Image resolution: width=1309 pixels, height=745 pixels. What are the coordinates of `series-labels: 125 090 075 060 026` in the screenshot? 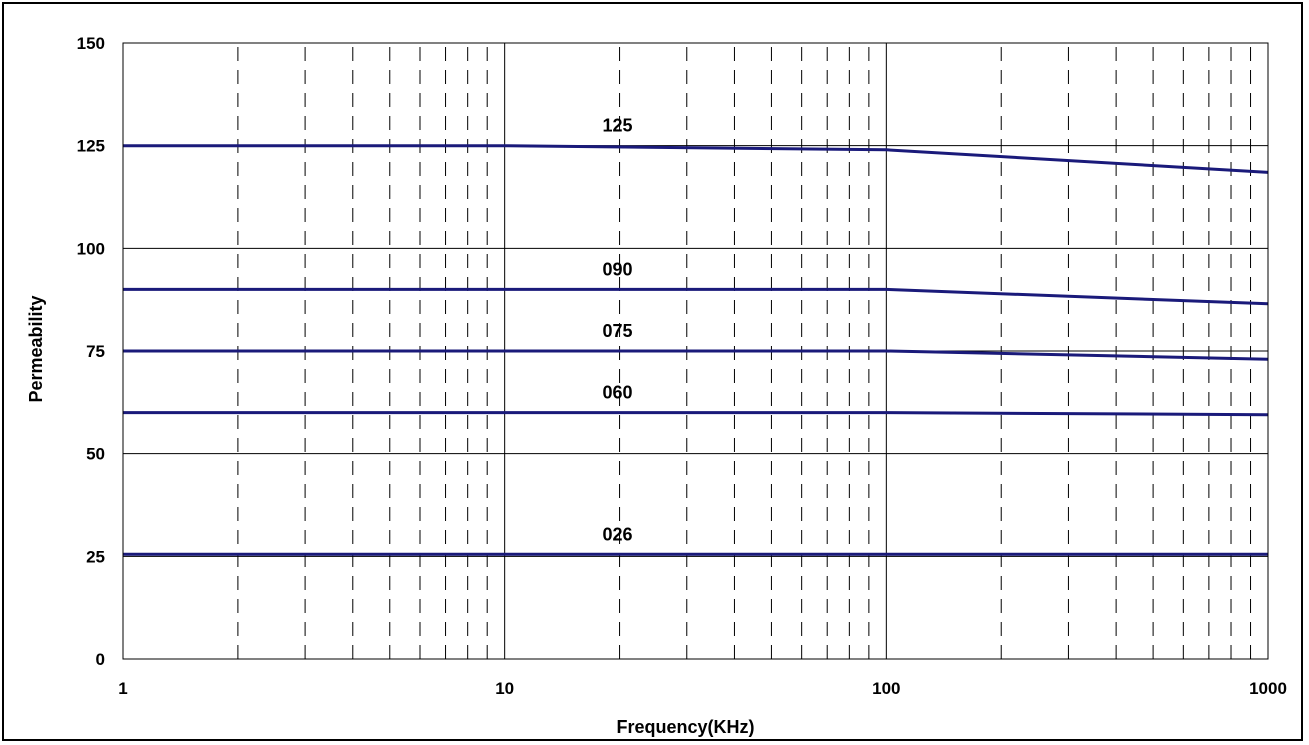 It's located at (618, 330).